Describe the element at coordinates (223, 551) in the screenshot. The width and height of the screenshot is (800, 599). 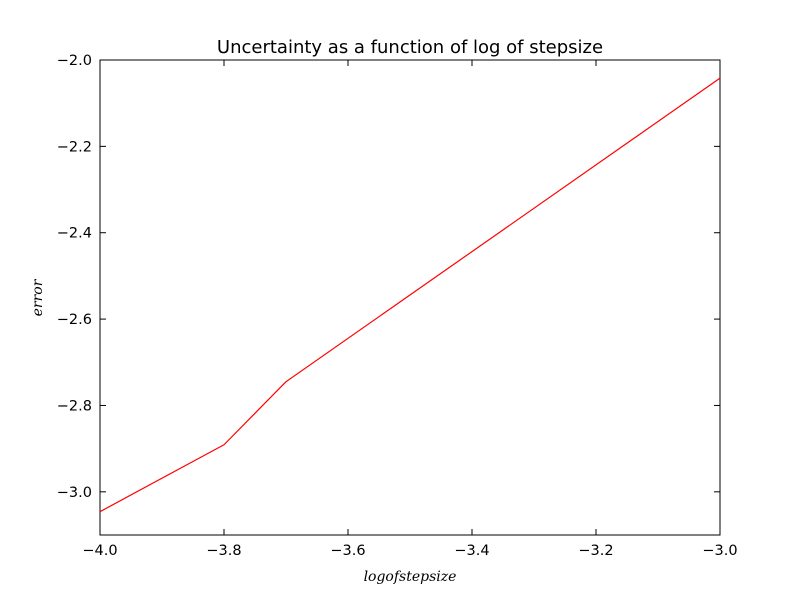
I see `x-tick-label: −3.8` at that location.